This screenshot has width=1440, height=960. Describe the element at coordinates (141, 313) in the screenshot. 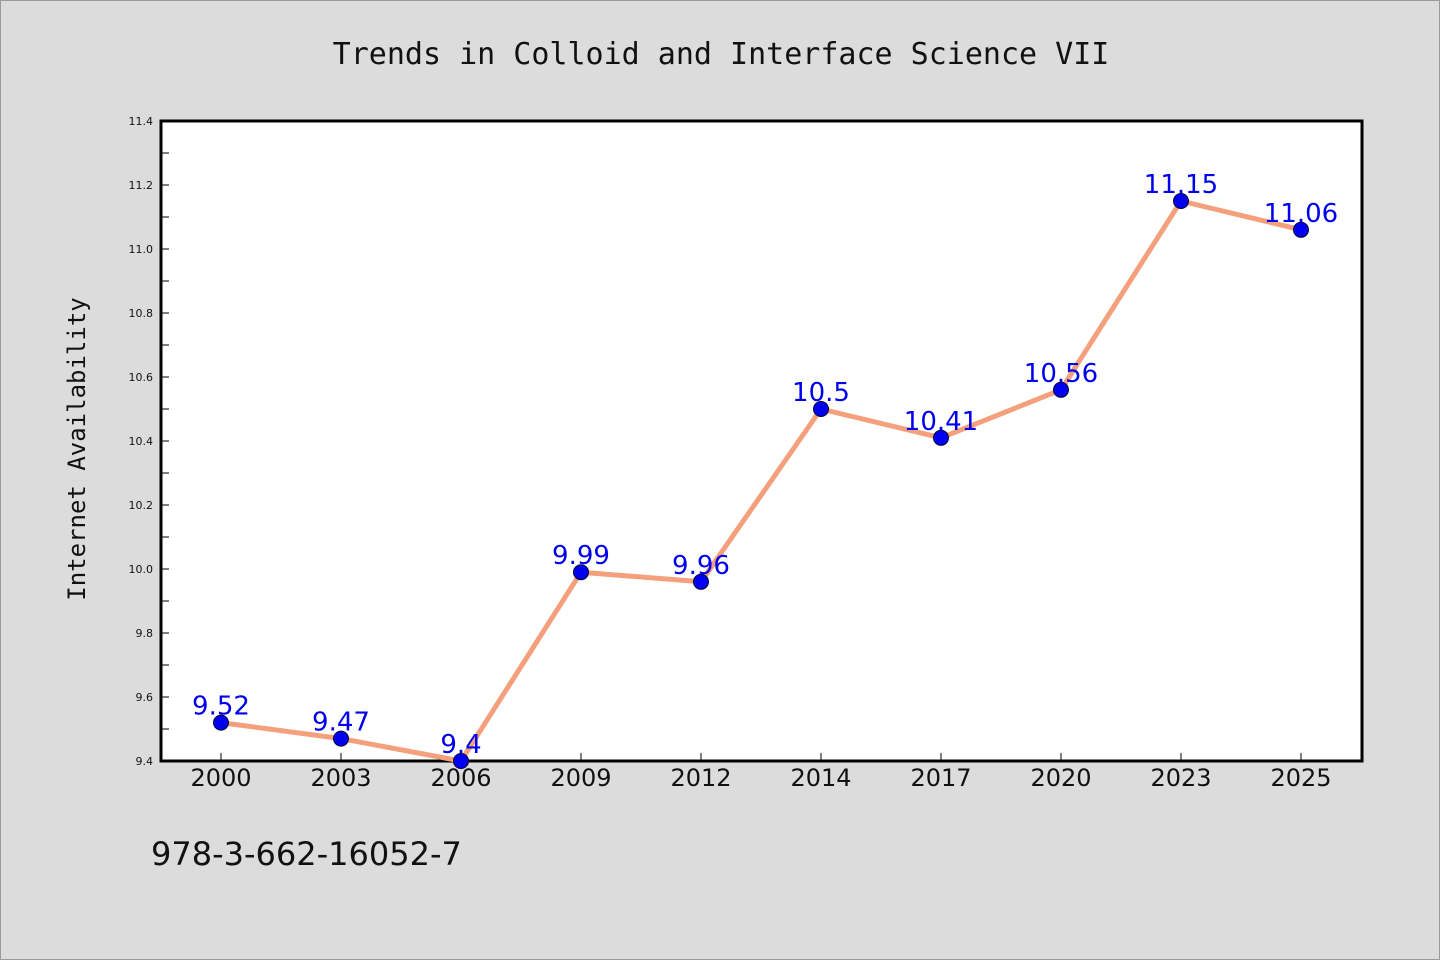

I see `y-tick-label: 10.8` at that location.